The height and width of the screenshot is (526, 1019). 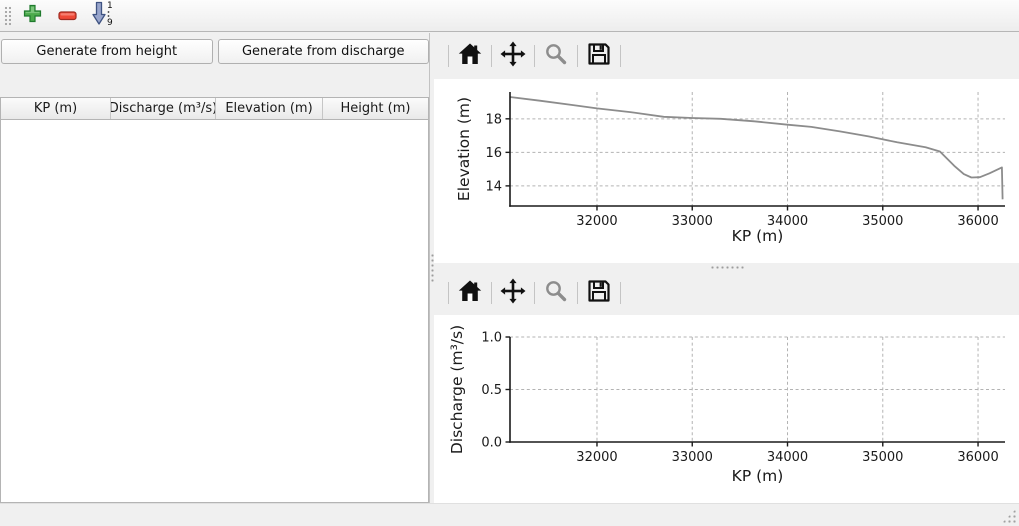 I want to click on add-row-button, so click(x=32, y=16).